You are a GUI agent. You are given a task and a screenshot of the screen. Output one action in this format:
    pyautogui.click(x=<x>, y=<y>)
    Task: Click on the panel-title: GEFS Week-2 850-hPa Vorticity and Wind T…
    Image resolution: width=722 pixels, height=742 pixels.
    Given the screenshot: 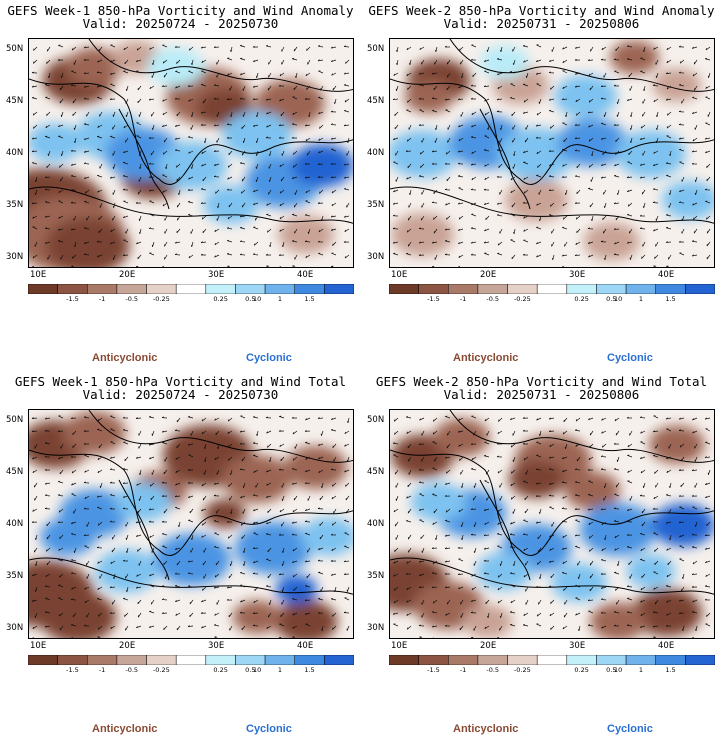 What is the action you would take?
    pyautogui.click(x=541, y=381)
    